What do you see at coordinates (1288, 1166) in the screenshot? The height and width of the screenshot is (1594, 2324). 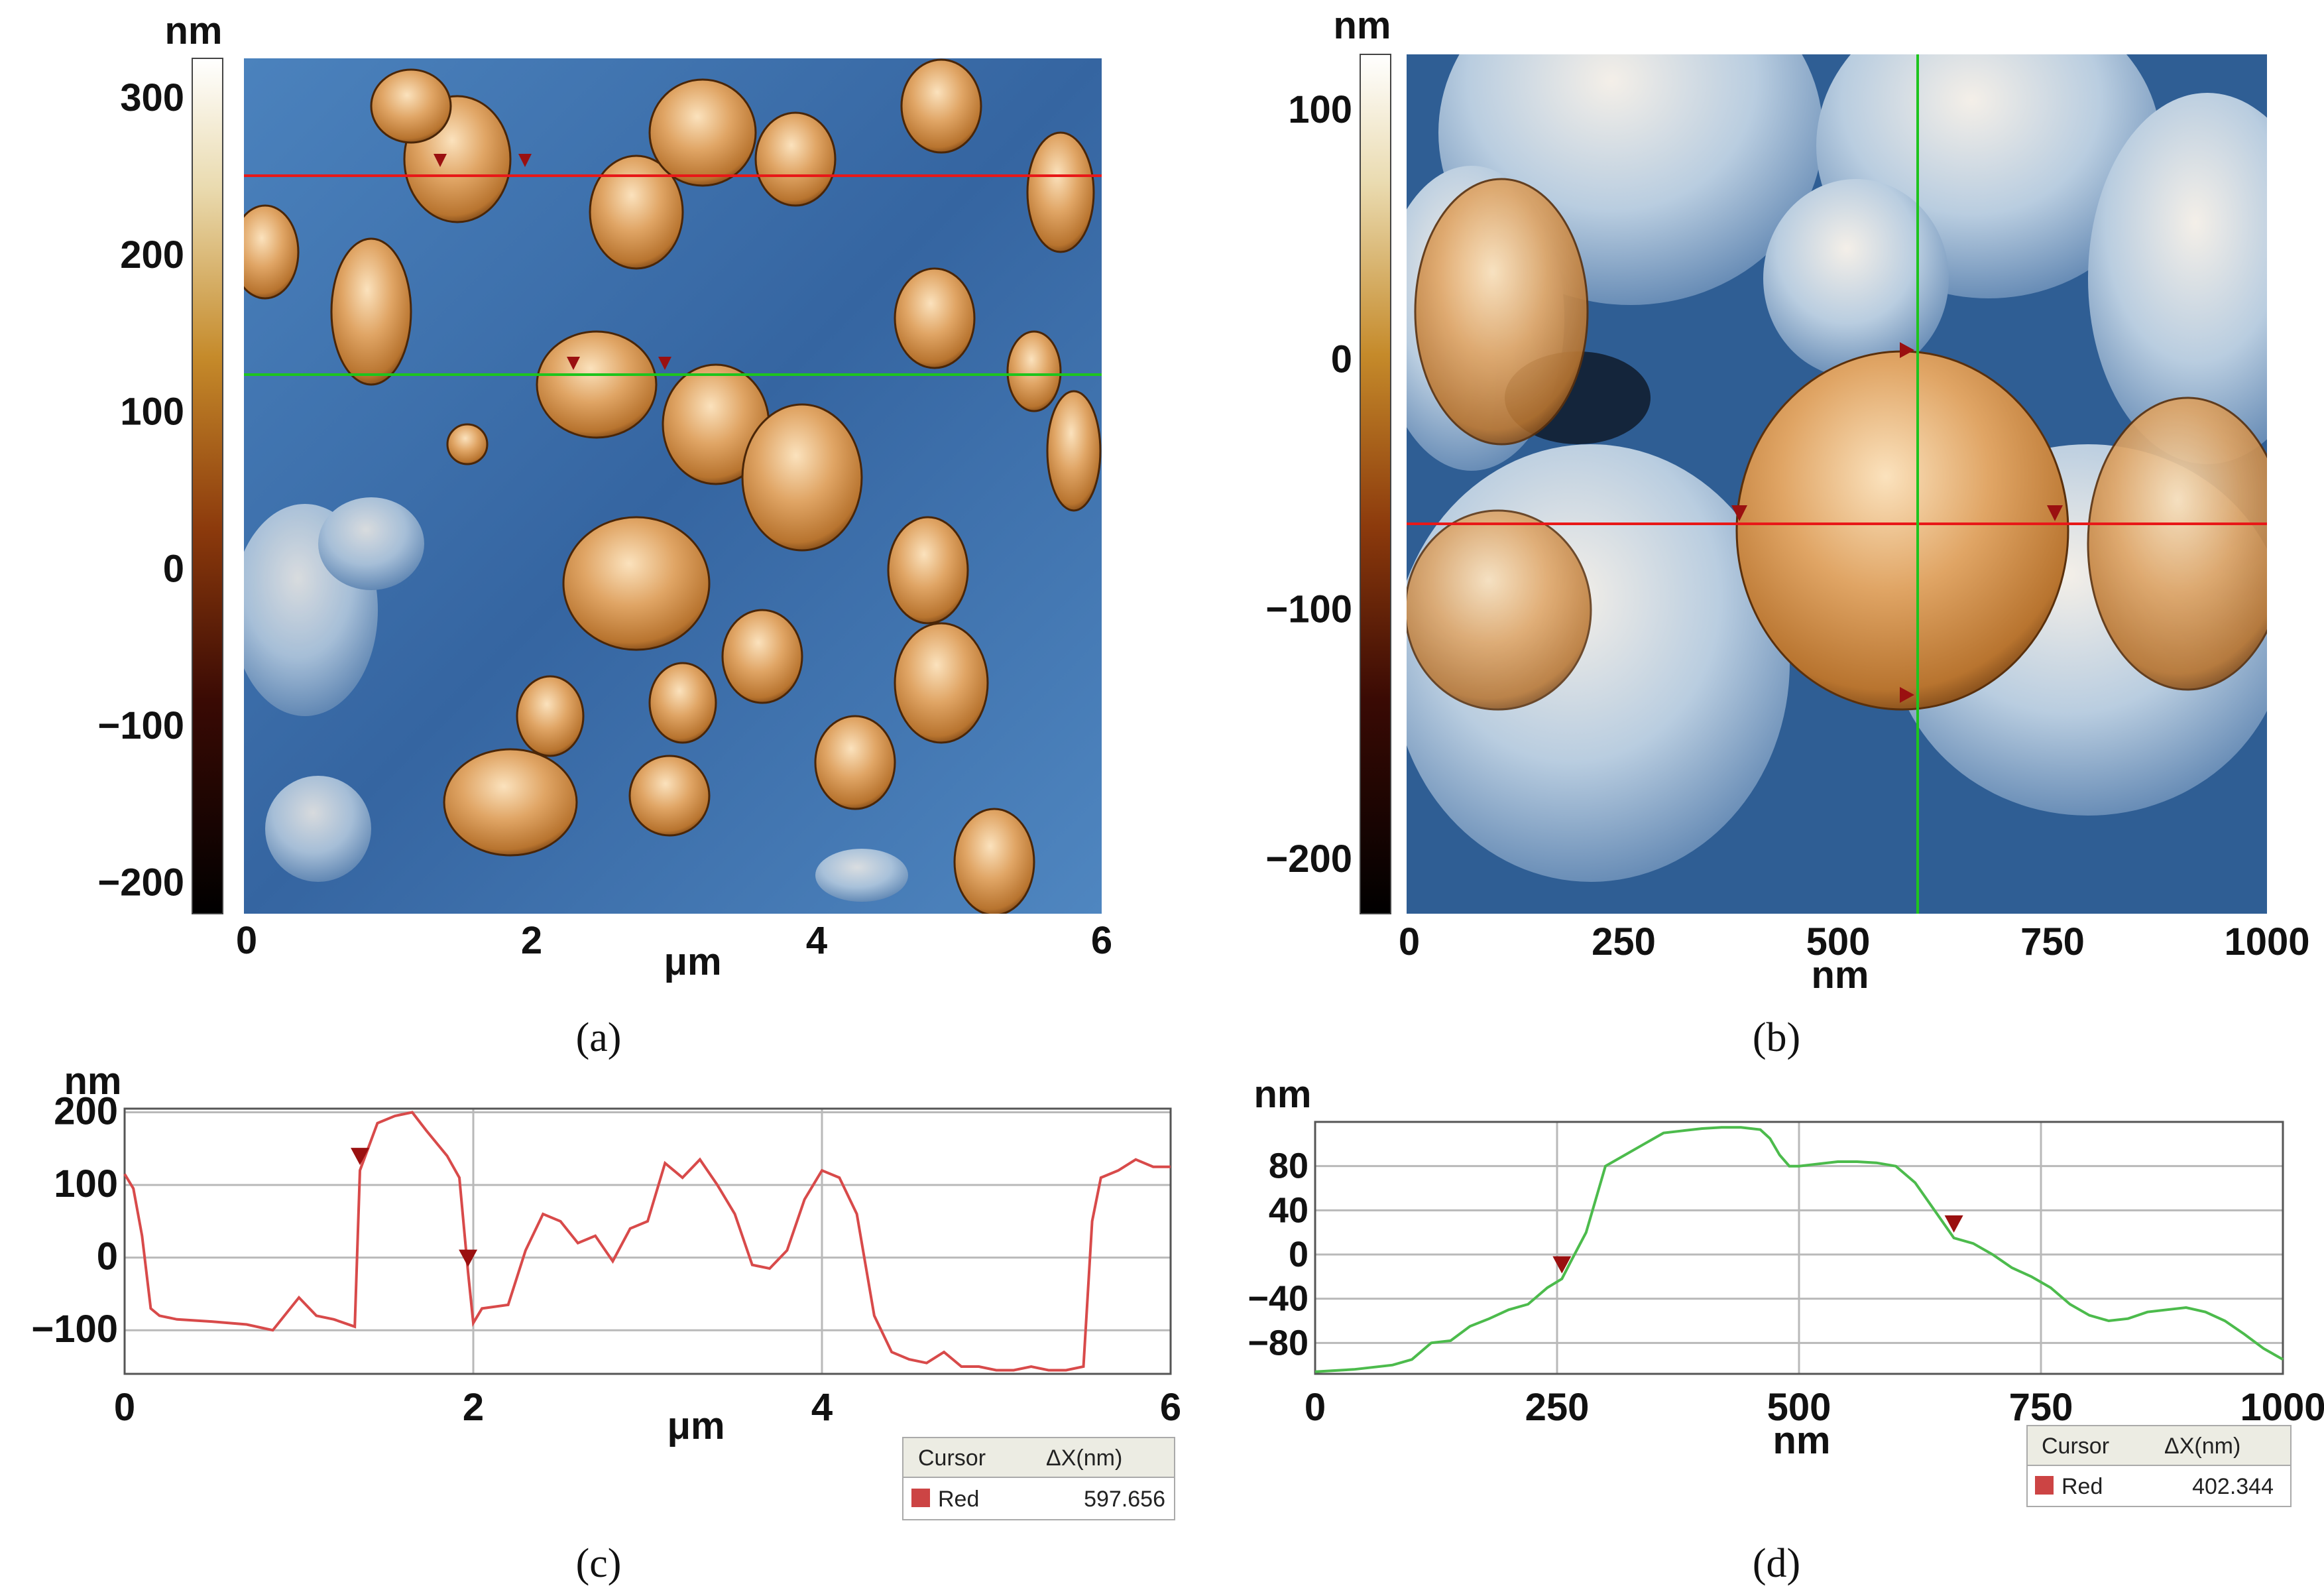 I see `panel-d-y-tick: 80` at bounding box center [1288, 1166].